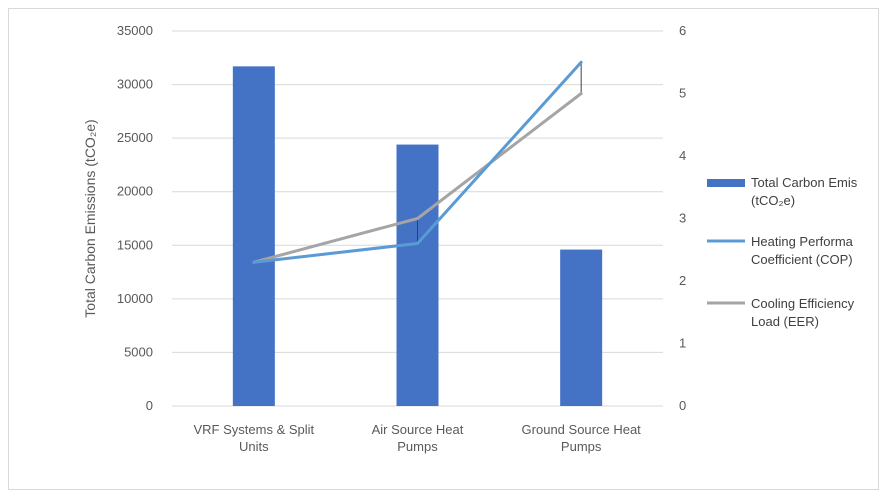 This screenshot has height=499, width=880. I want to click on series-line, so click(417, 178).